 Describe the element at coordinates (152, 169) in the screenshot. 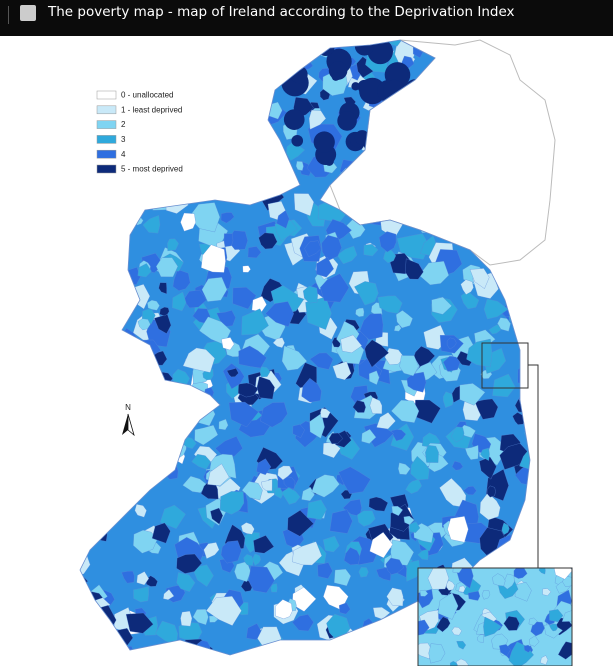

I see `legend-label: 5 - most deprived` at that location.